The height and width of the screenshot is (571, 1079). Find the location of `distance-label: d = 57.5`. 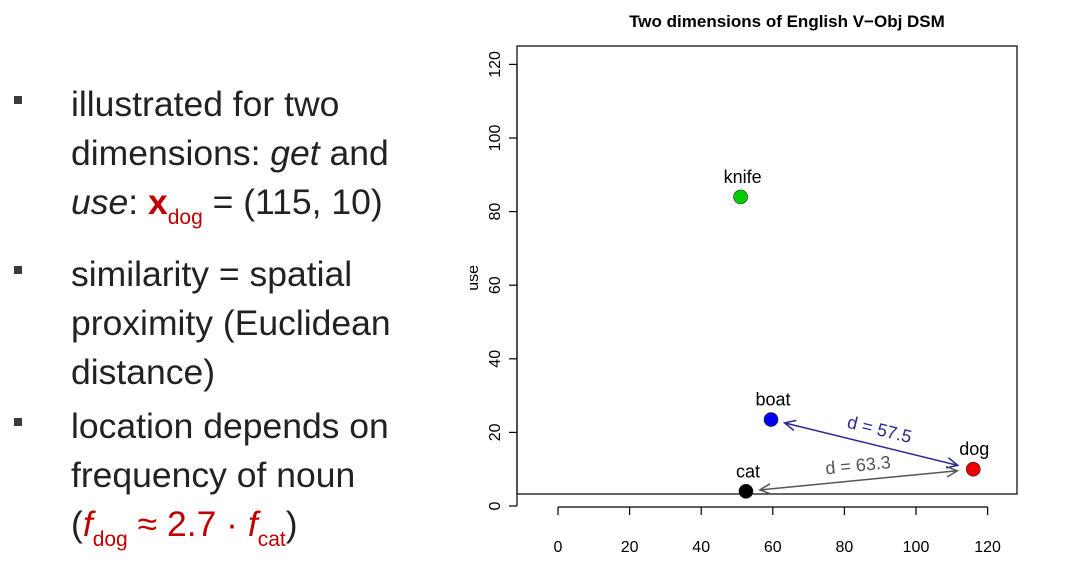

distance-label: d = 57.5 is located at coordinates (879, 429).